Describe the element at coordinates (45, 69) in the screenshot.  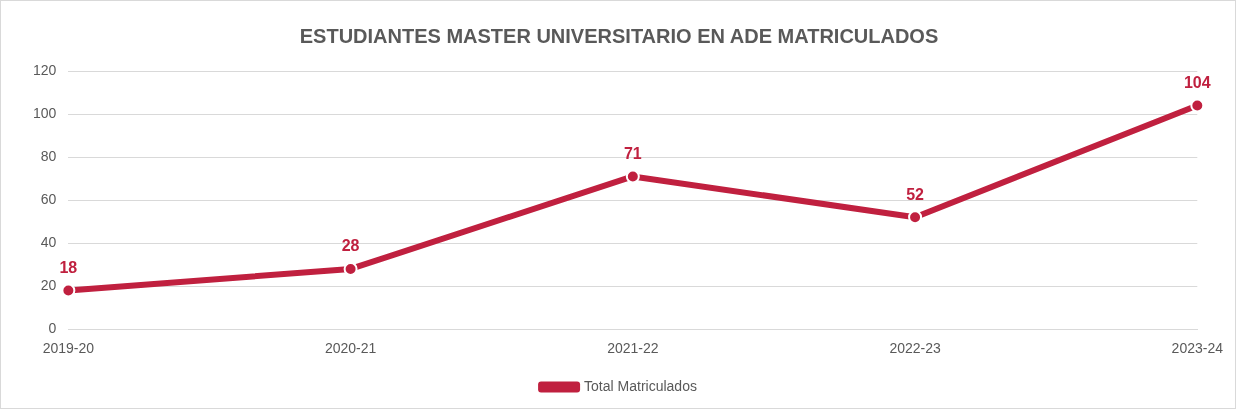
I see `y-tick-label: 120` at that location.